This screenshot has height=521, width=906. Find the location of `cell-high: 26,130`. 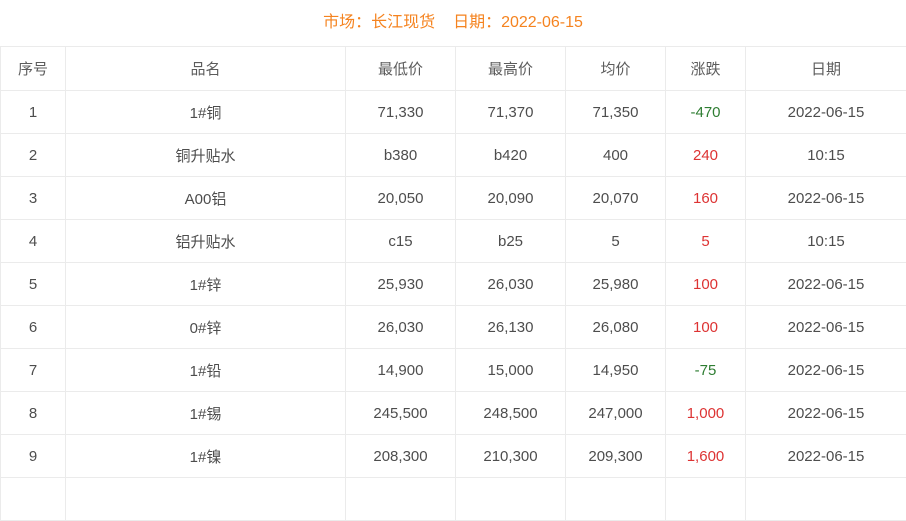

cell-high: 26,130 is located at coordinates (511, 327).